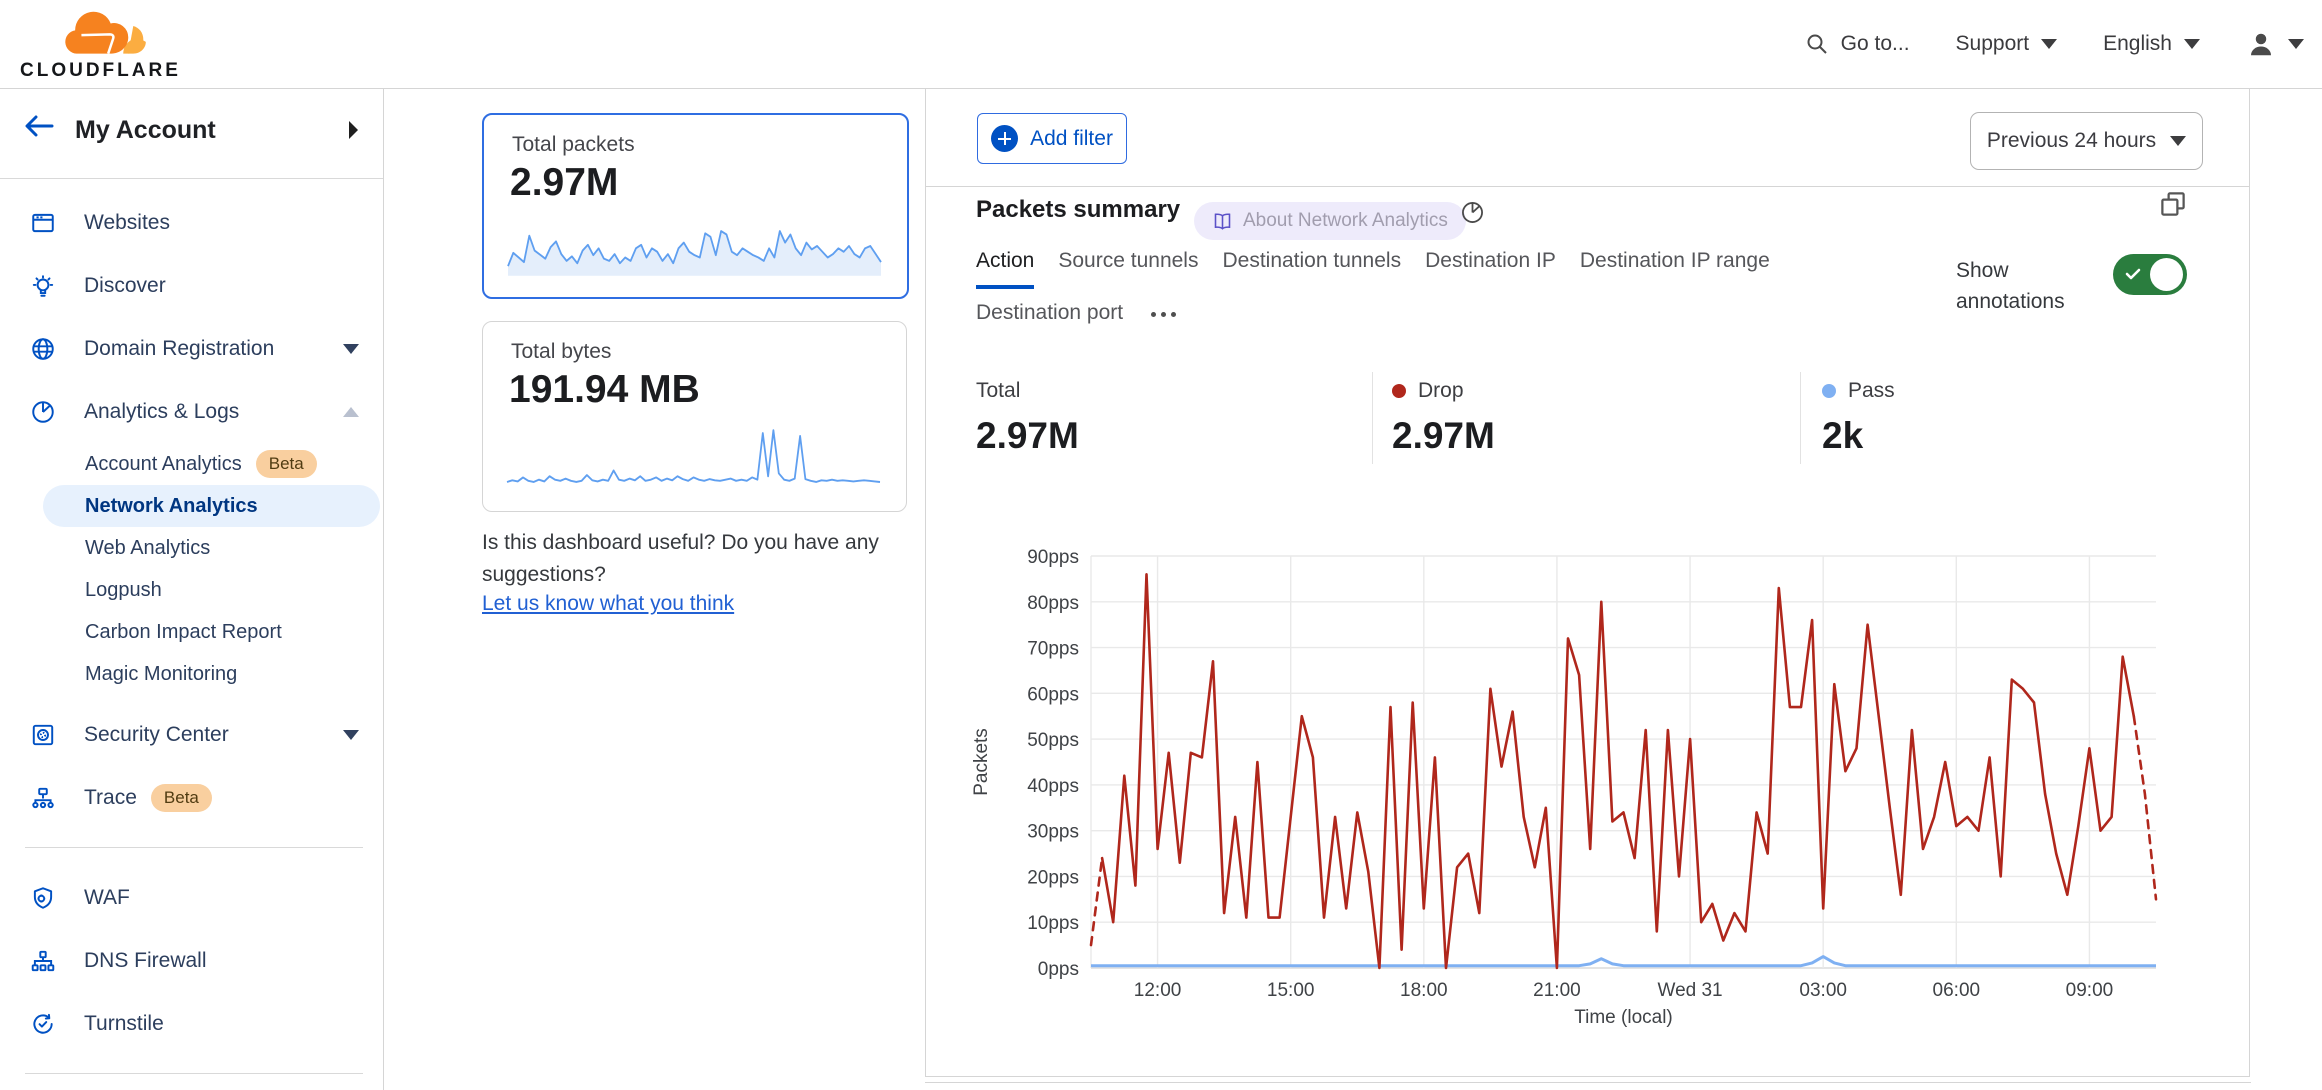 The width and height of the screenshot is (2322, 1090). What do you see at coordinates (100, 70) in the screenshot?
I see `brand-text: CLOUDFLARE` at bounding box center [100, 70].